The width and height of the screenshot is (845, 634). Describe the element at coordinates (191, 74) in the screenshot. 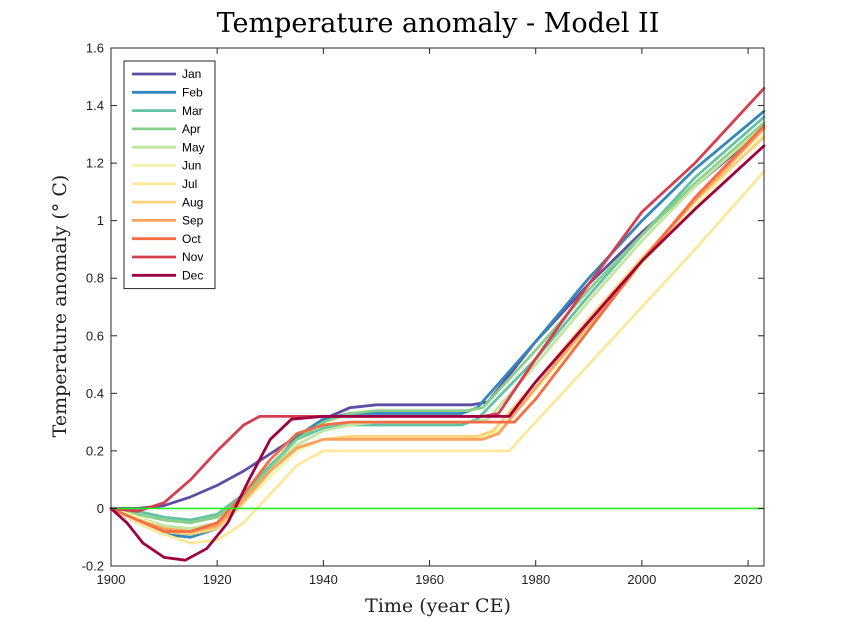

I see `legend-label-jan: Jan` at that location.